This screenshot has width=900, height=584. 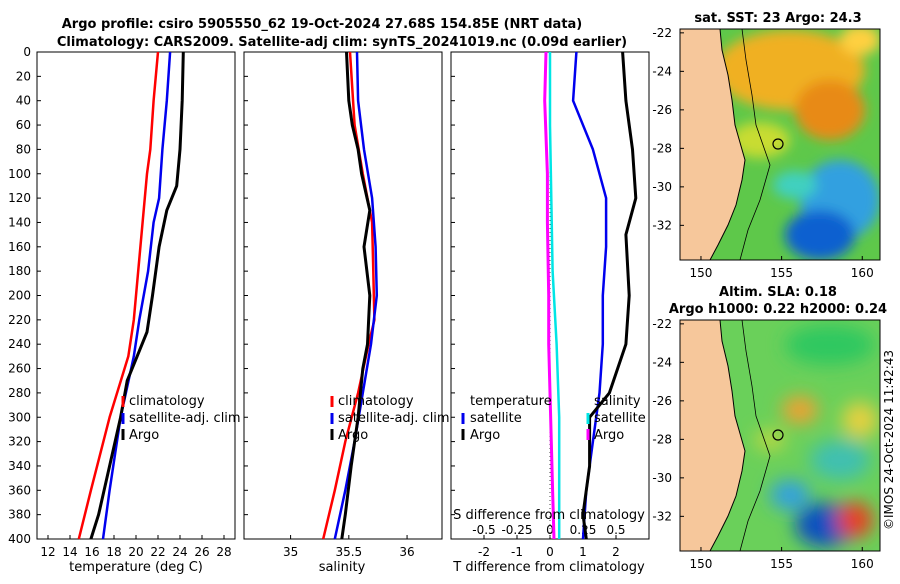 What do you see at coordinates (348, 552) in the screenshot?
I see `x-tick-label: 35.5` at bounding box center [348, 552].